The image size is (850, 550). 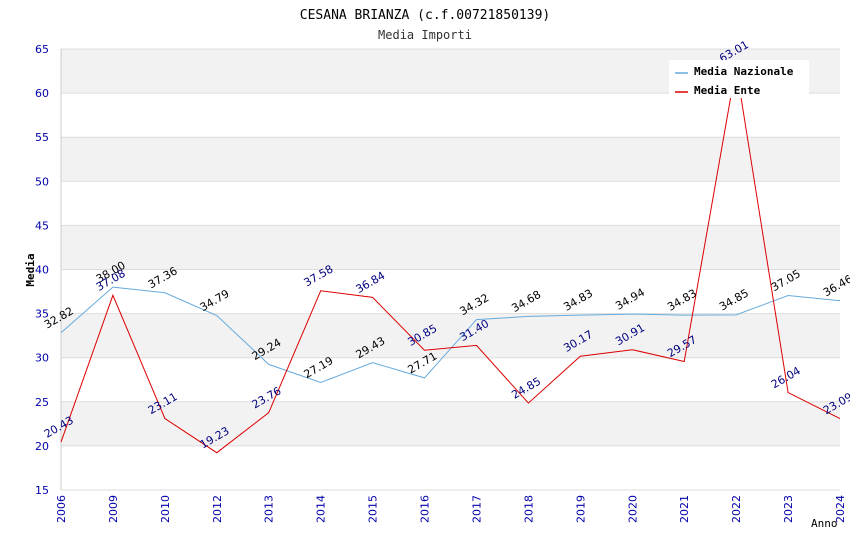 I want to click on y-tick-label: 35, so click(x=42, y=314).